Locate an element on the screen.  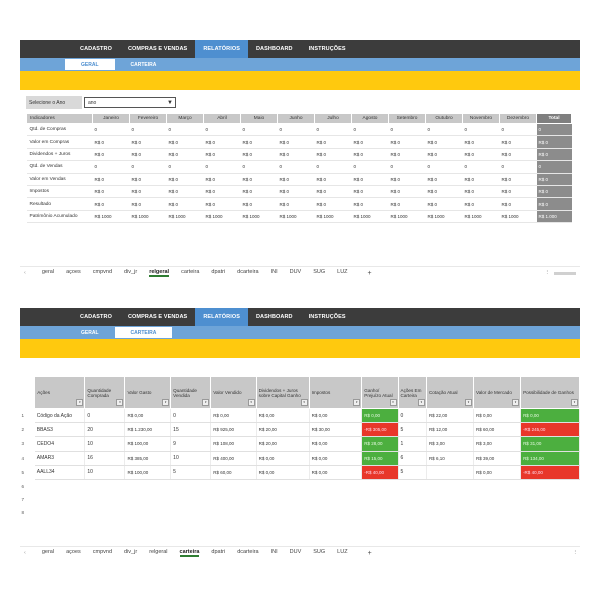
sheet-tab-luz: LUZ is located at coordinates (342, 272).